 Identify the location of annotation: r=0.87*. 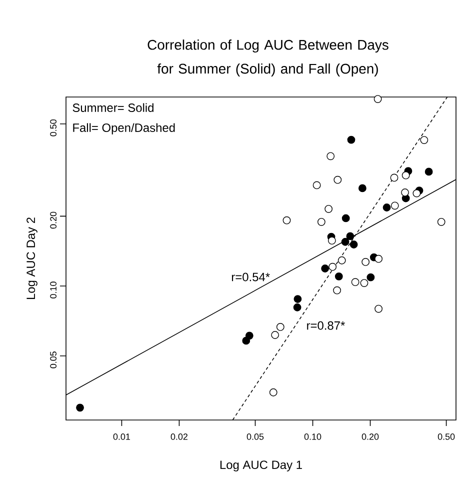
(326, 325).